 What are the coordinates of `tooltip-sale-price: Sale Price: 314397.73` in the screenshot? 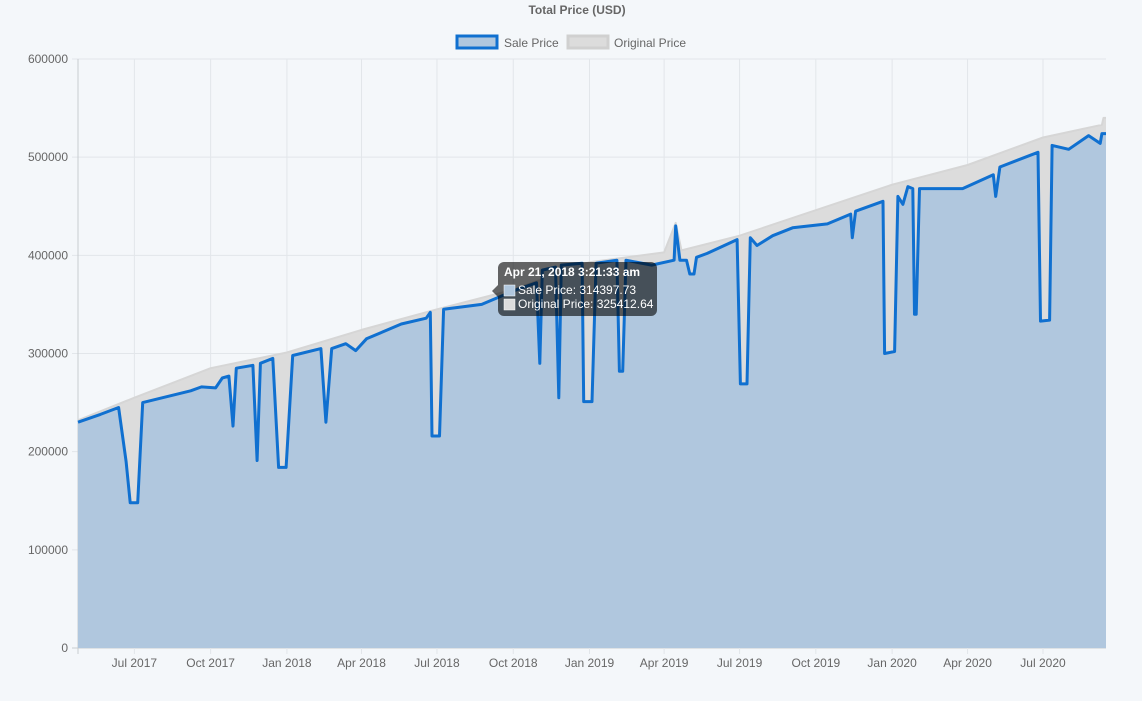 It's located at (577, 290).